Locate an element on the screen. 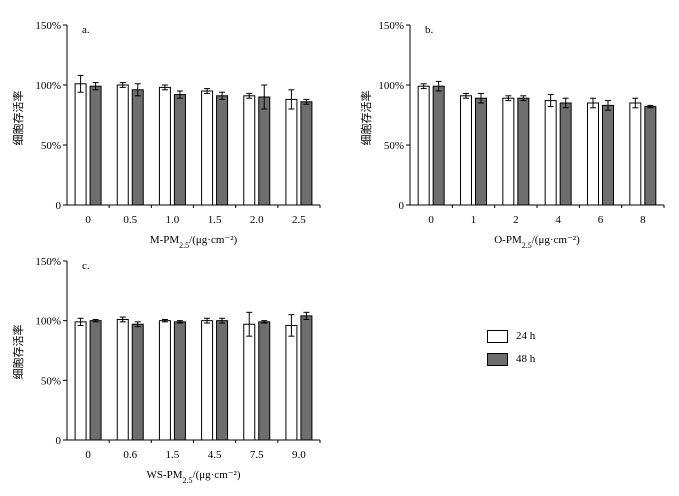  x-tick-label: 0.6 is located at coordinates (130, 455).